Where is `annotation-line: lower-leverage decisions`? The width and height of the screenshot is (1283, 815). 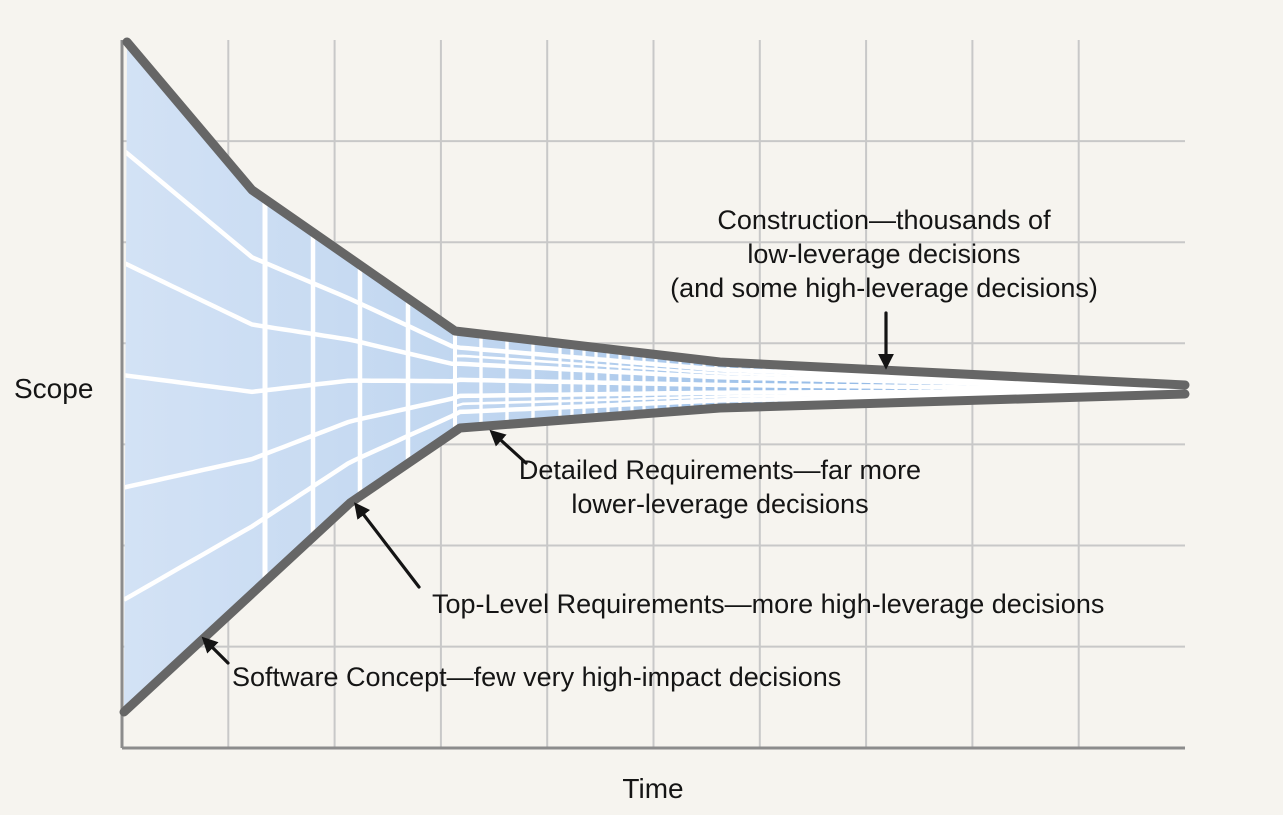
annotation-line: lower-leverage decisions is located at coordinates (720, 504).